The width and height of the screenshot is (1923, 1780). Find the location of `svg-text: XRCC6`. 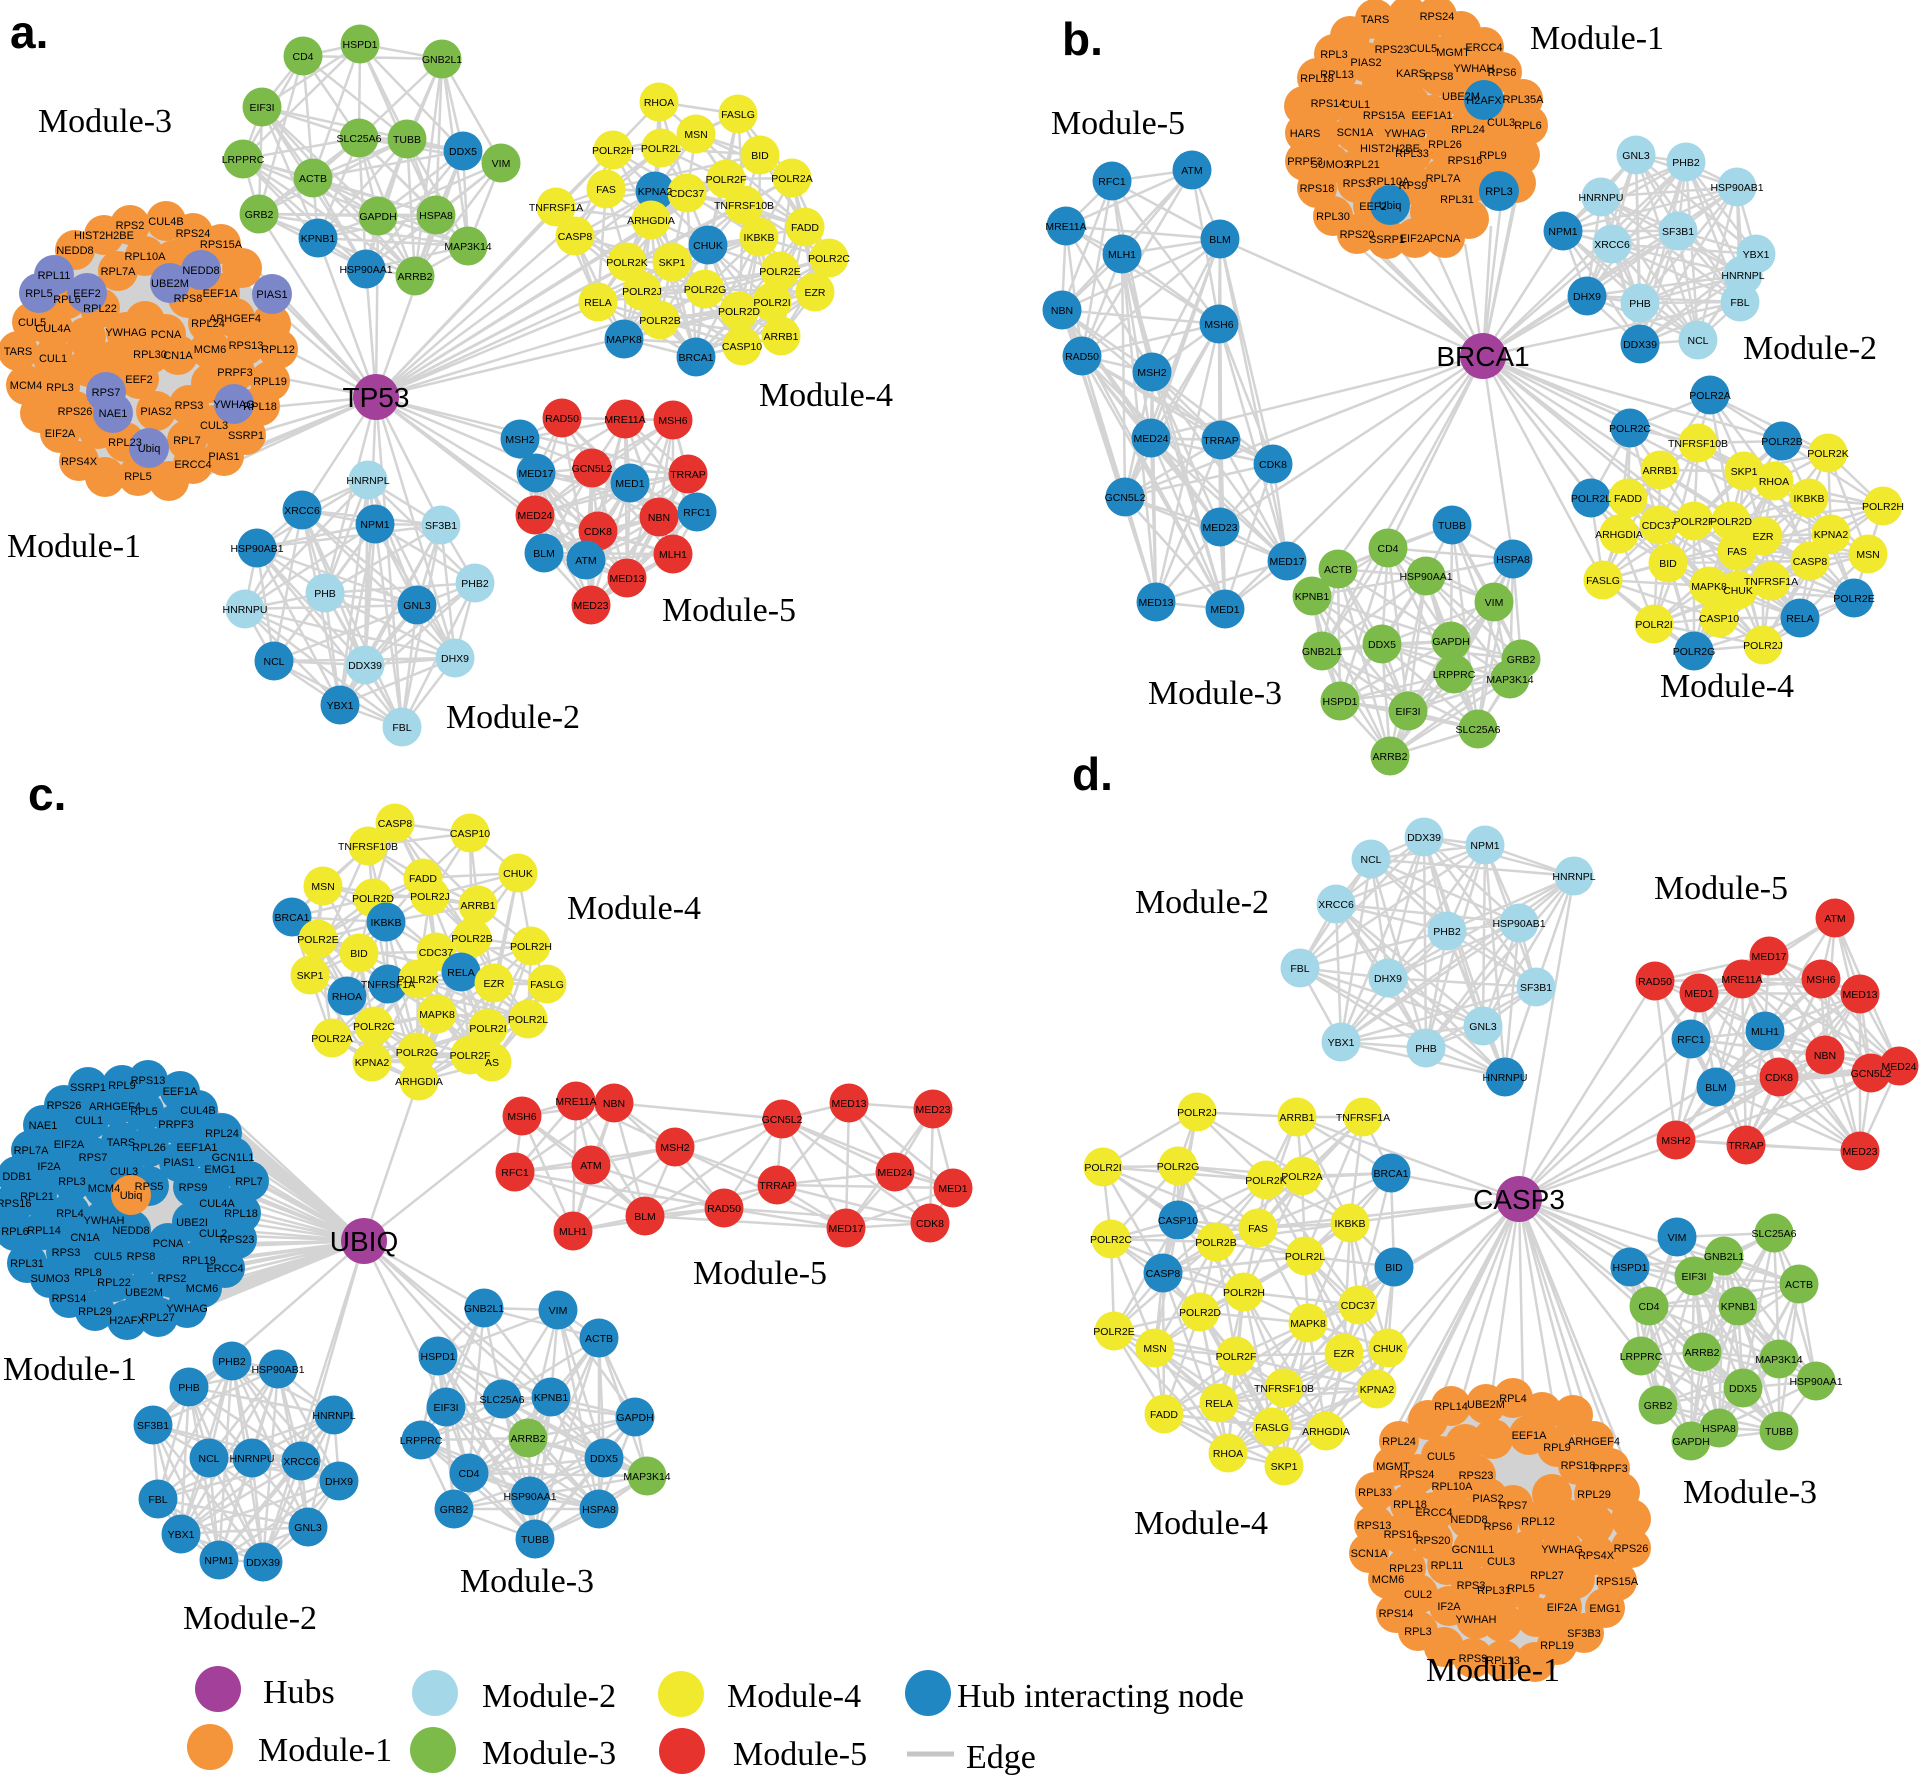

svg-text: XRCC6 is located at coordinates (301, 1462).